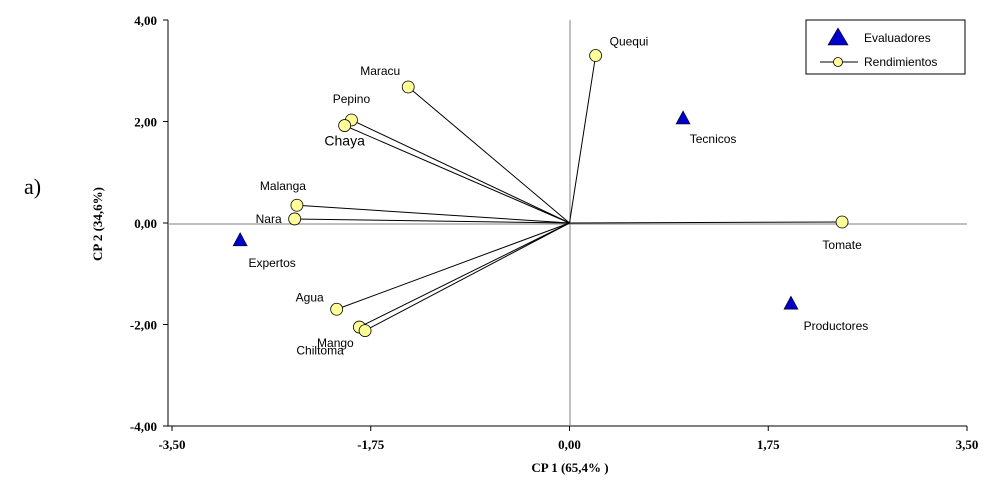  I want to click on x-tick-label: 0,00, so click(569, 444).